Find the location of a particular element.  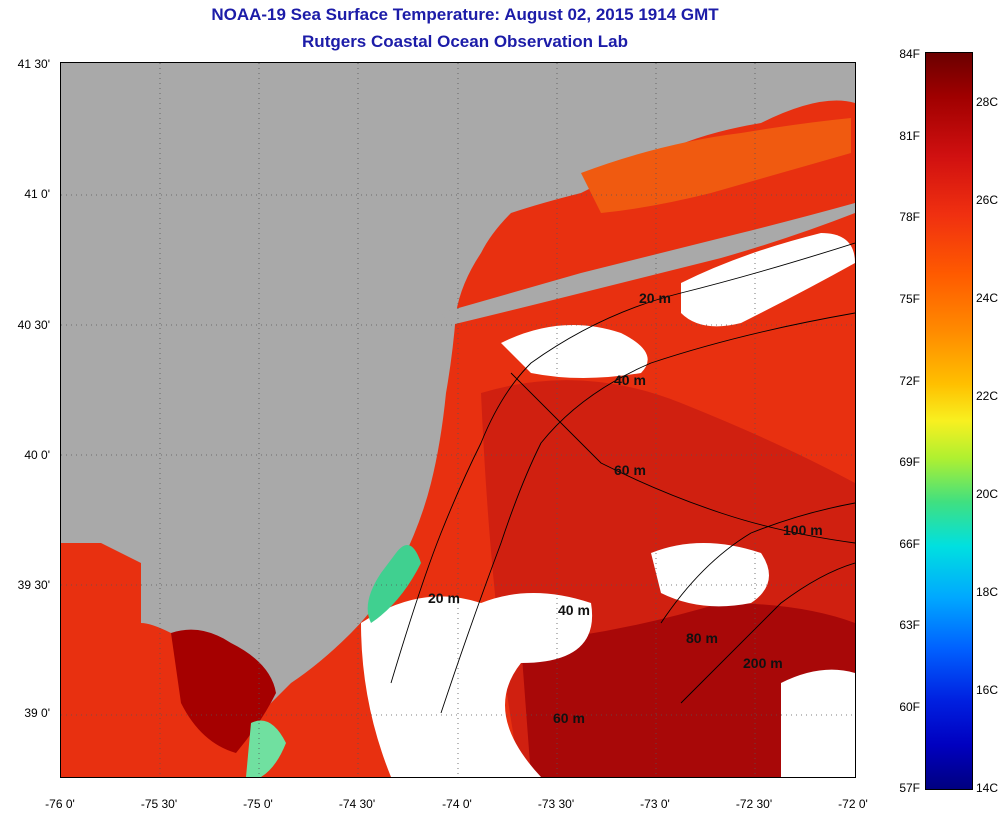

colorbar-c-label: 14C is located at coordinates (987, 788).